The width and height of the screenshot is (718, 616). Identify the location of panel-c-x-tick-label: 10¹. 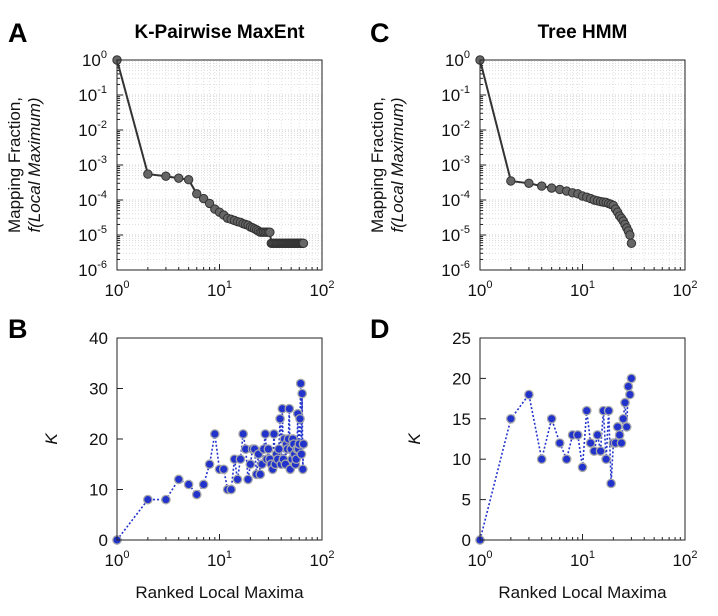
(582, 289).